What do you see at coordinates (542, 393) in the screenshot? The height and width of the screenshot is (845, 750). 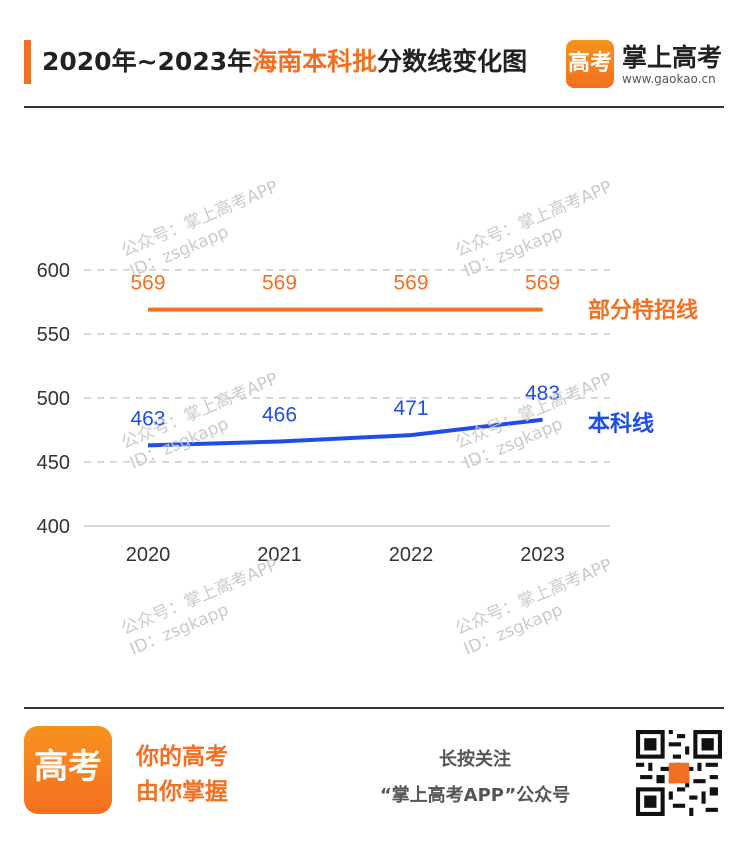 I see `data-label: 483` at bounding box center [542, 393].